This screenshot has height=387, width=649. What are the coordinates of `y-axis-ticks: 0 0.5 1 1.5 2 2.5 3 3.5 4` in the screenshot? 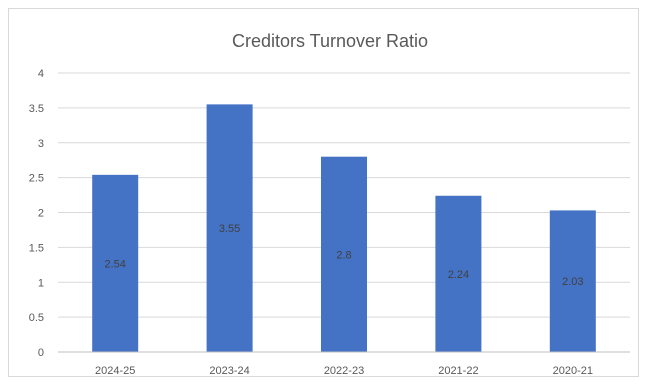 It's located at (36, 213).